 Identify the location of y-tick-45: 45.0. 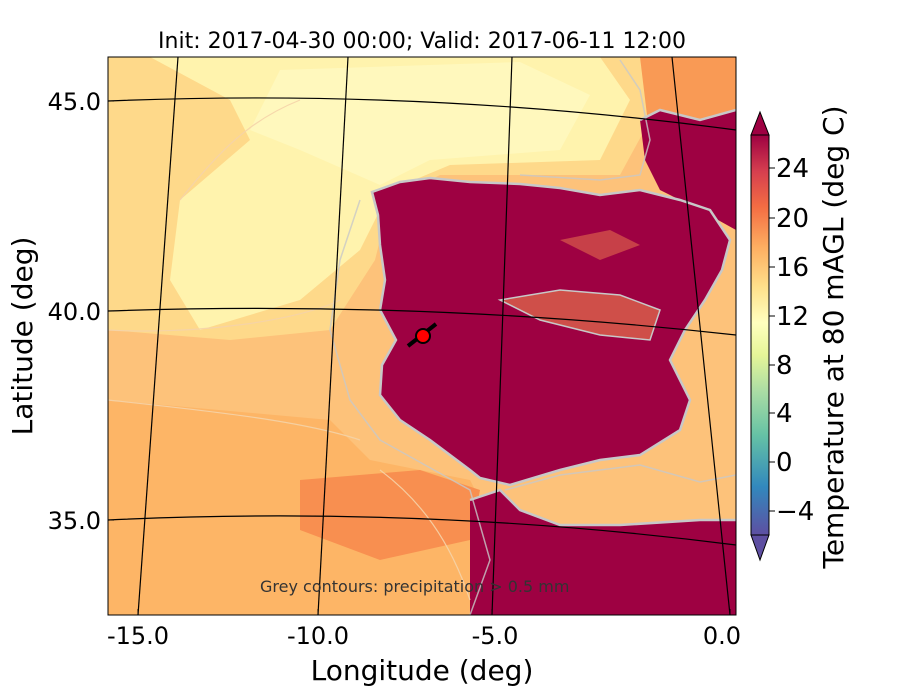
(74, 102).